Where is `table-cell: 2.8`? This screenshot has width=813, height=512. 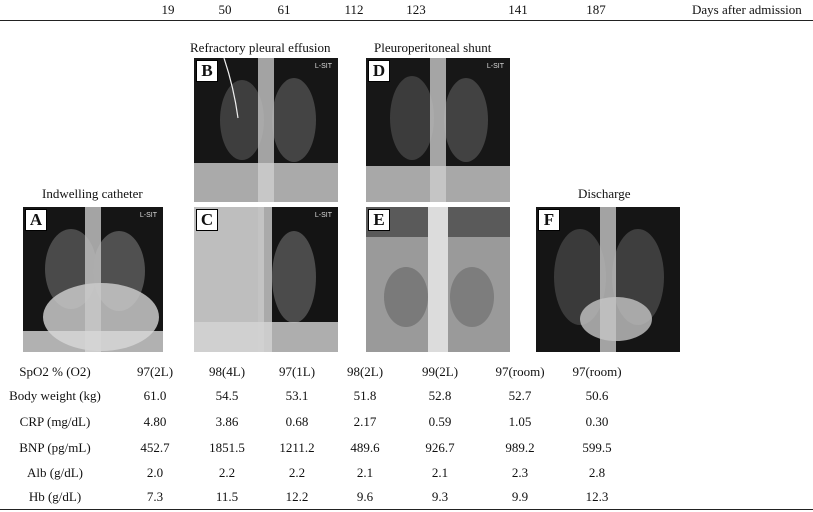 table-cell: 2.8 is located at coordinates (597, 472).